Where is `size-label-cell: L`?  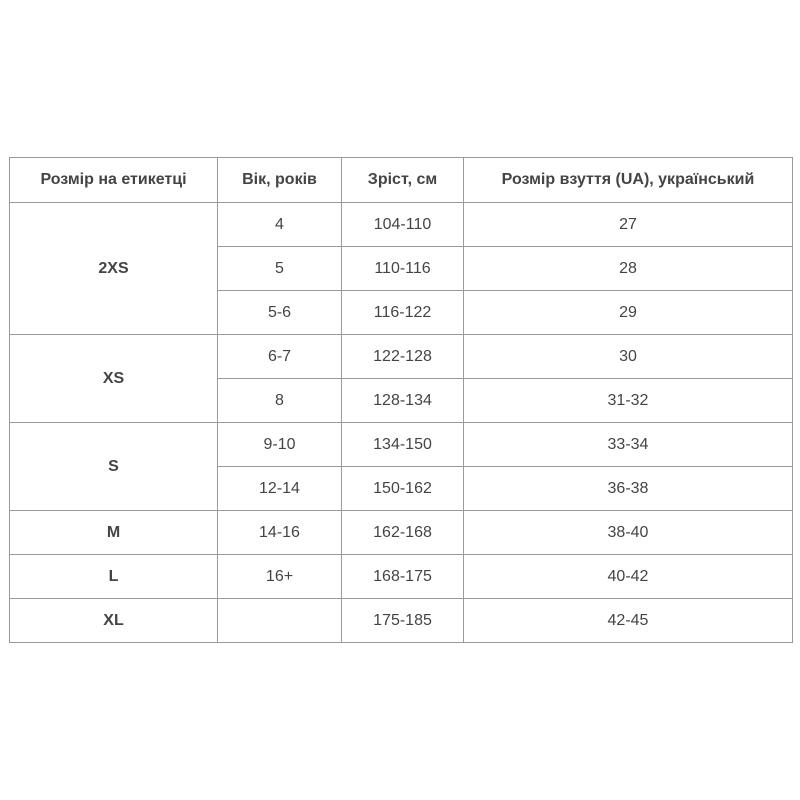 size-label-cell: L is located at coordinates (113, 576).